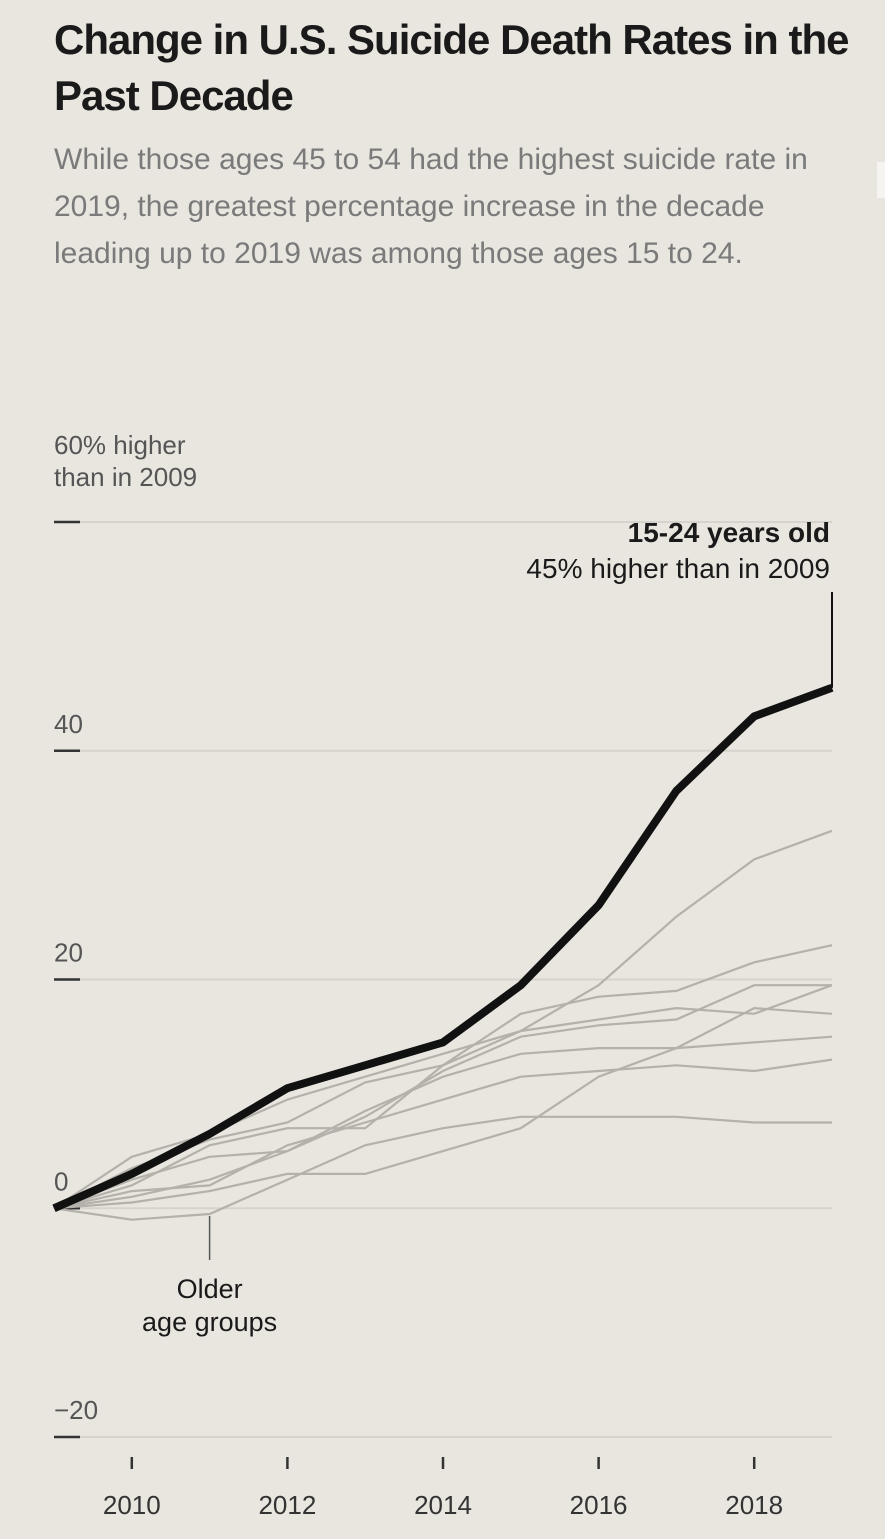 This screenshot has height=1539, width=885. What do you see at coordinates (443, 1505) in the screenshot?
I see `x-tick-label: 2014` at bounding box center [443, 1505].